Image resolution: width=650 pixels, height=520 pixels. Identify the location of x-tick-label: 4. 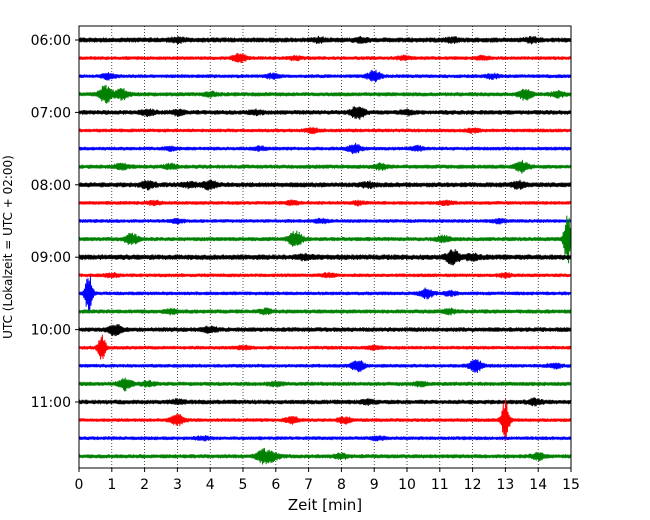
(210, 485).